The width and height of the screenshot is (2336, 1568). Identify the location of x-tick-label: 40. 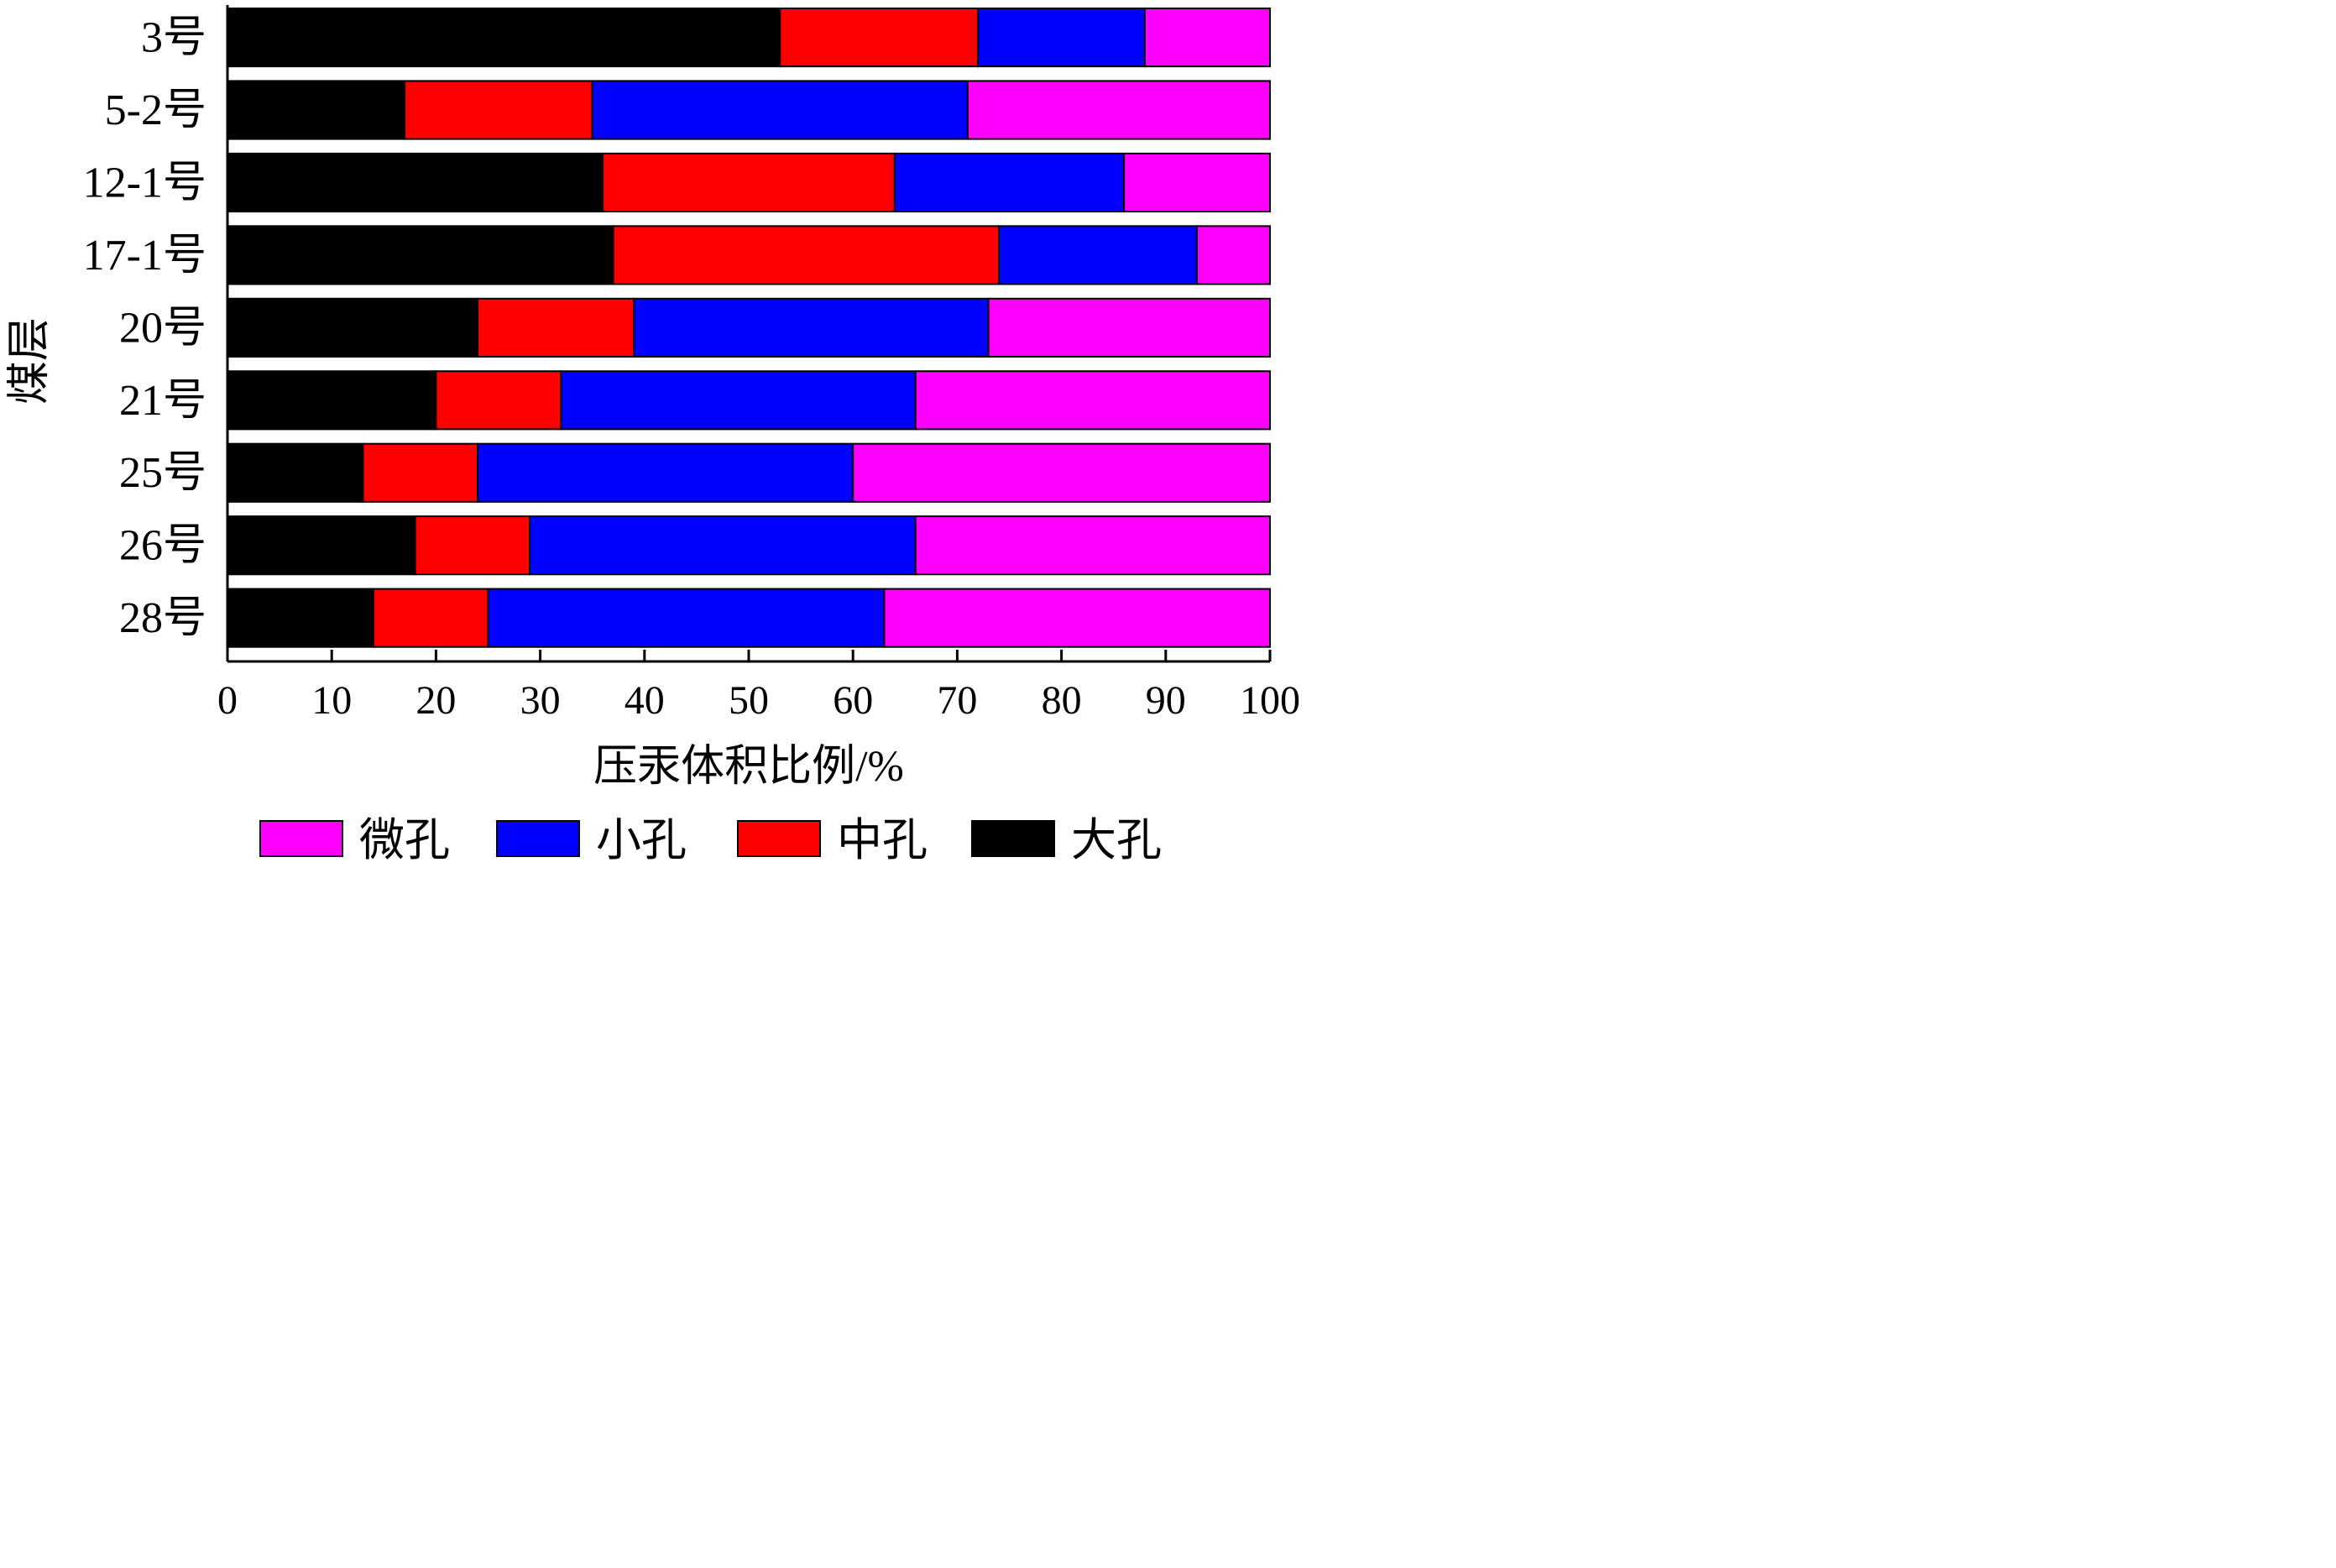
(645, 700).